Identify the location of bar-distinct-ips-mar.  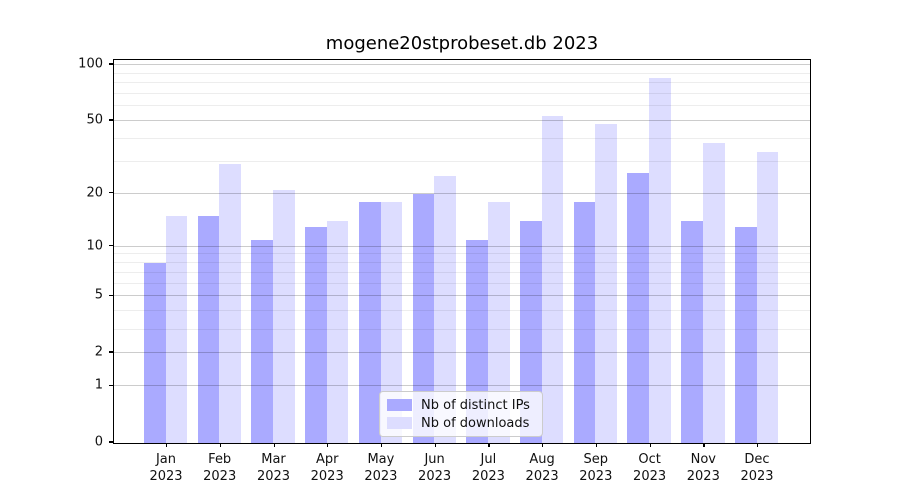
(262, 341).